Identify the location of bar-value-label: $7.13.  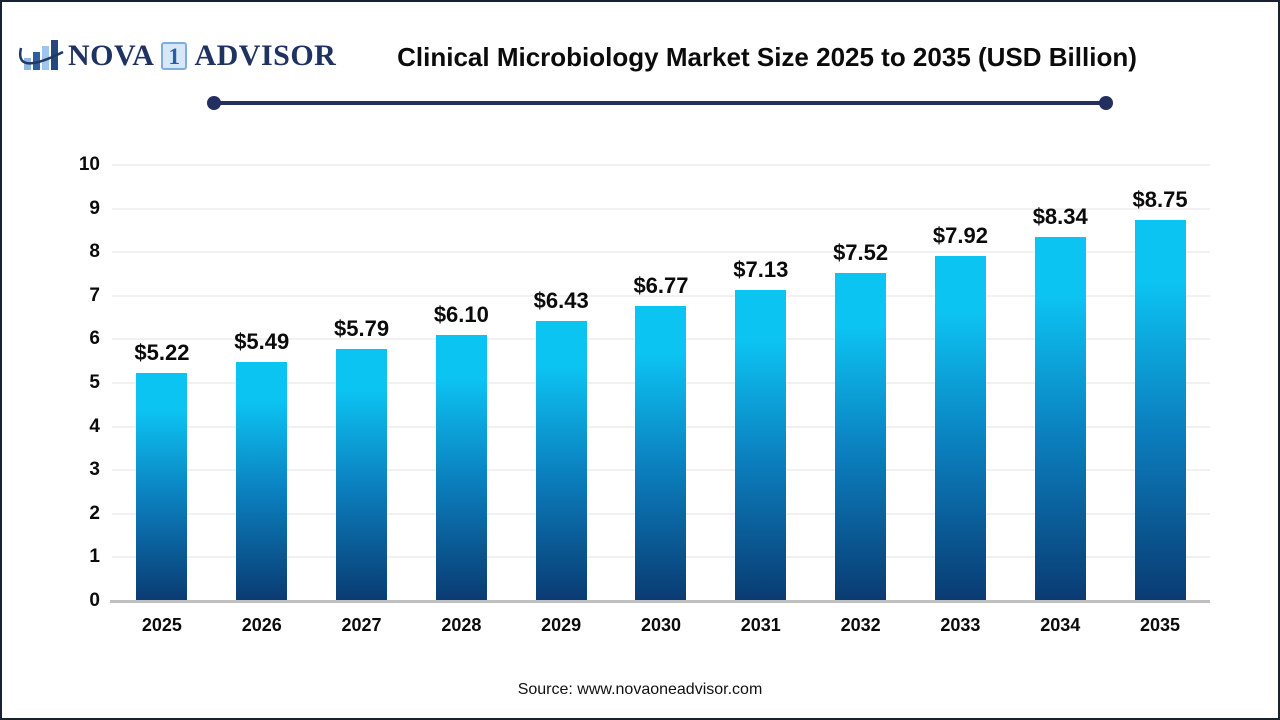
(761, 270).